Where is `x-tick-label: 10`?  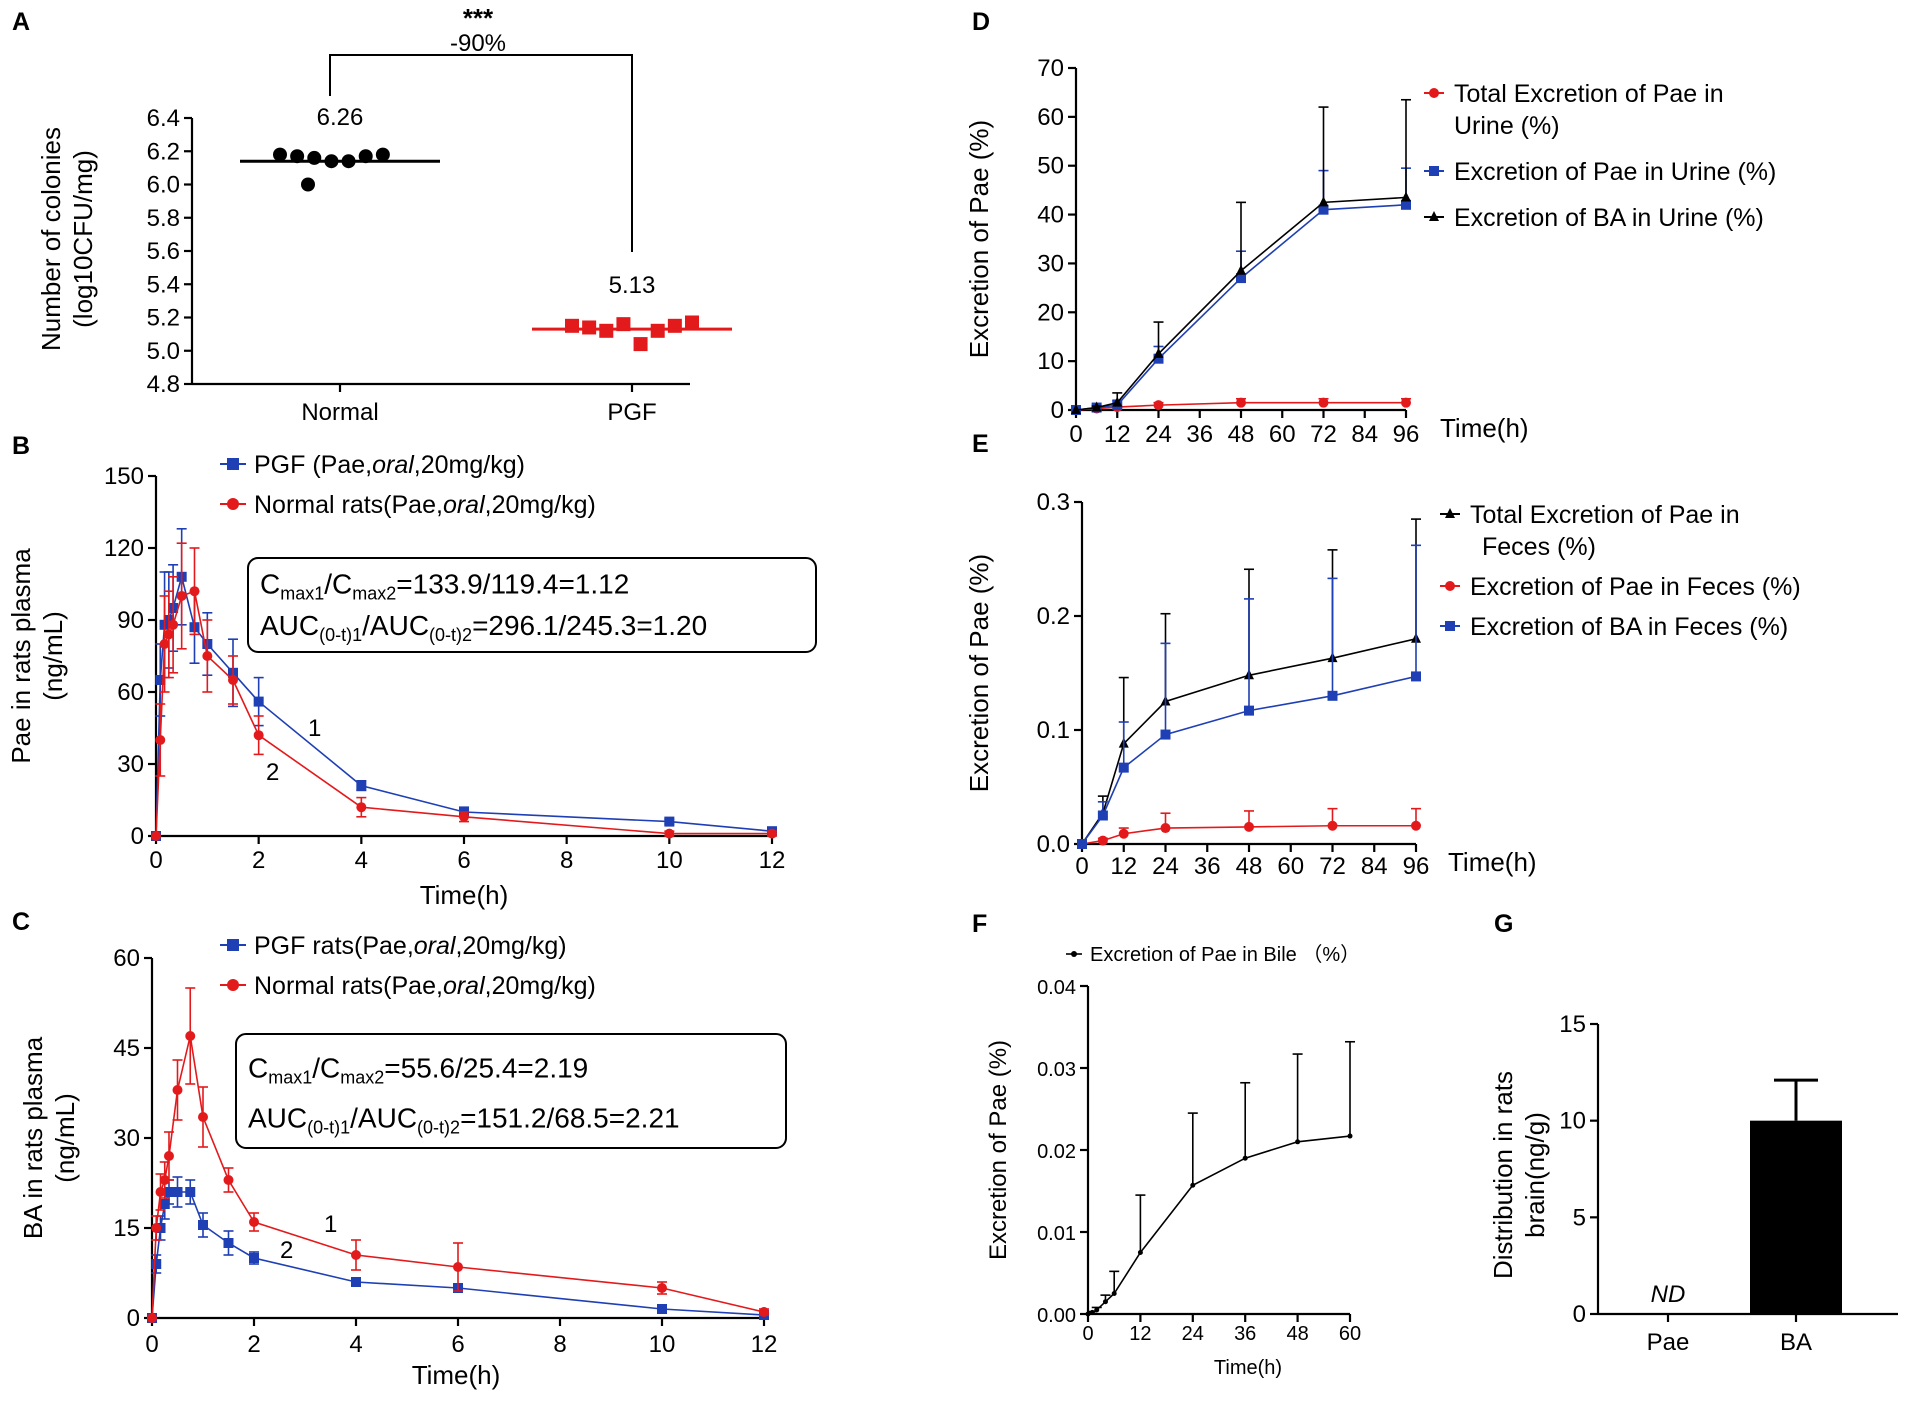 x-tick-label: 10 is located at coordinates (662, 1344).